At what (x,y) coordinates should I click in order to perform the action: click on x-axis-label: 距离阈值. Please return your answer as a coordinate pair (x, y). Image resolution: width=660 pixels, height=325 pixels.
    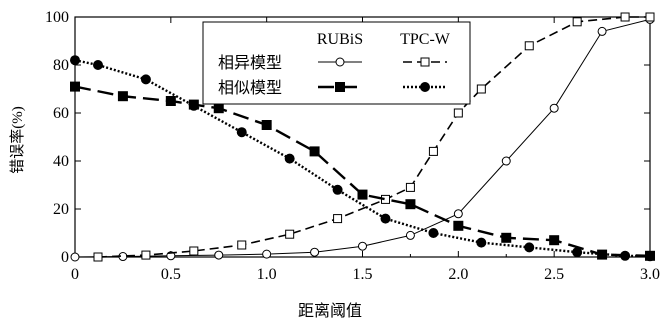
    Looking at the image, I should click on (330, 311).